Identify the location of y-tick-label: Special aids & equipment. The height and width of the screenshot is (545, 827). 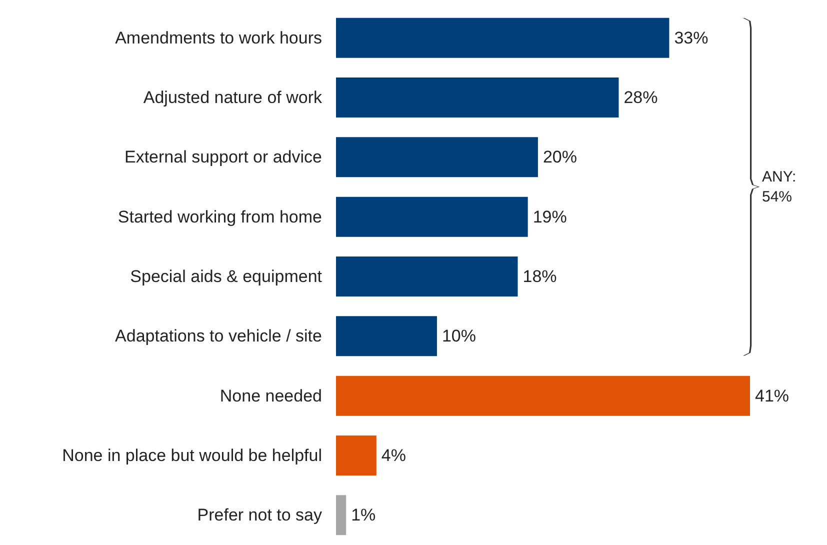
(226, 276).